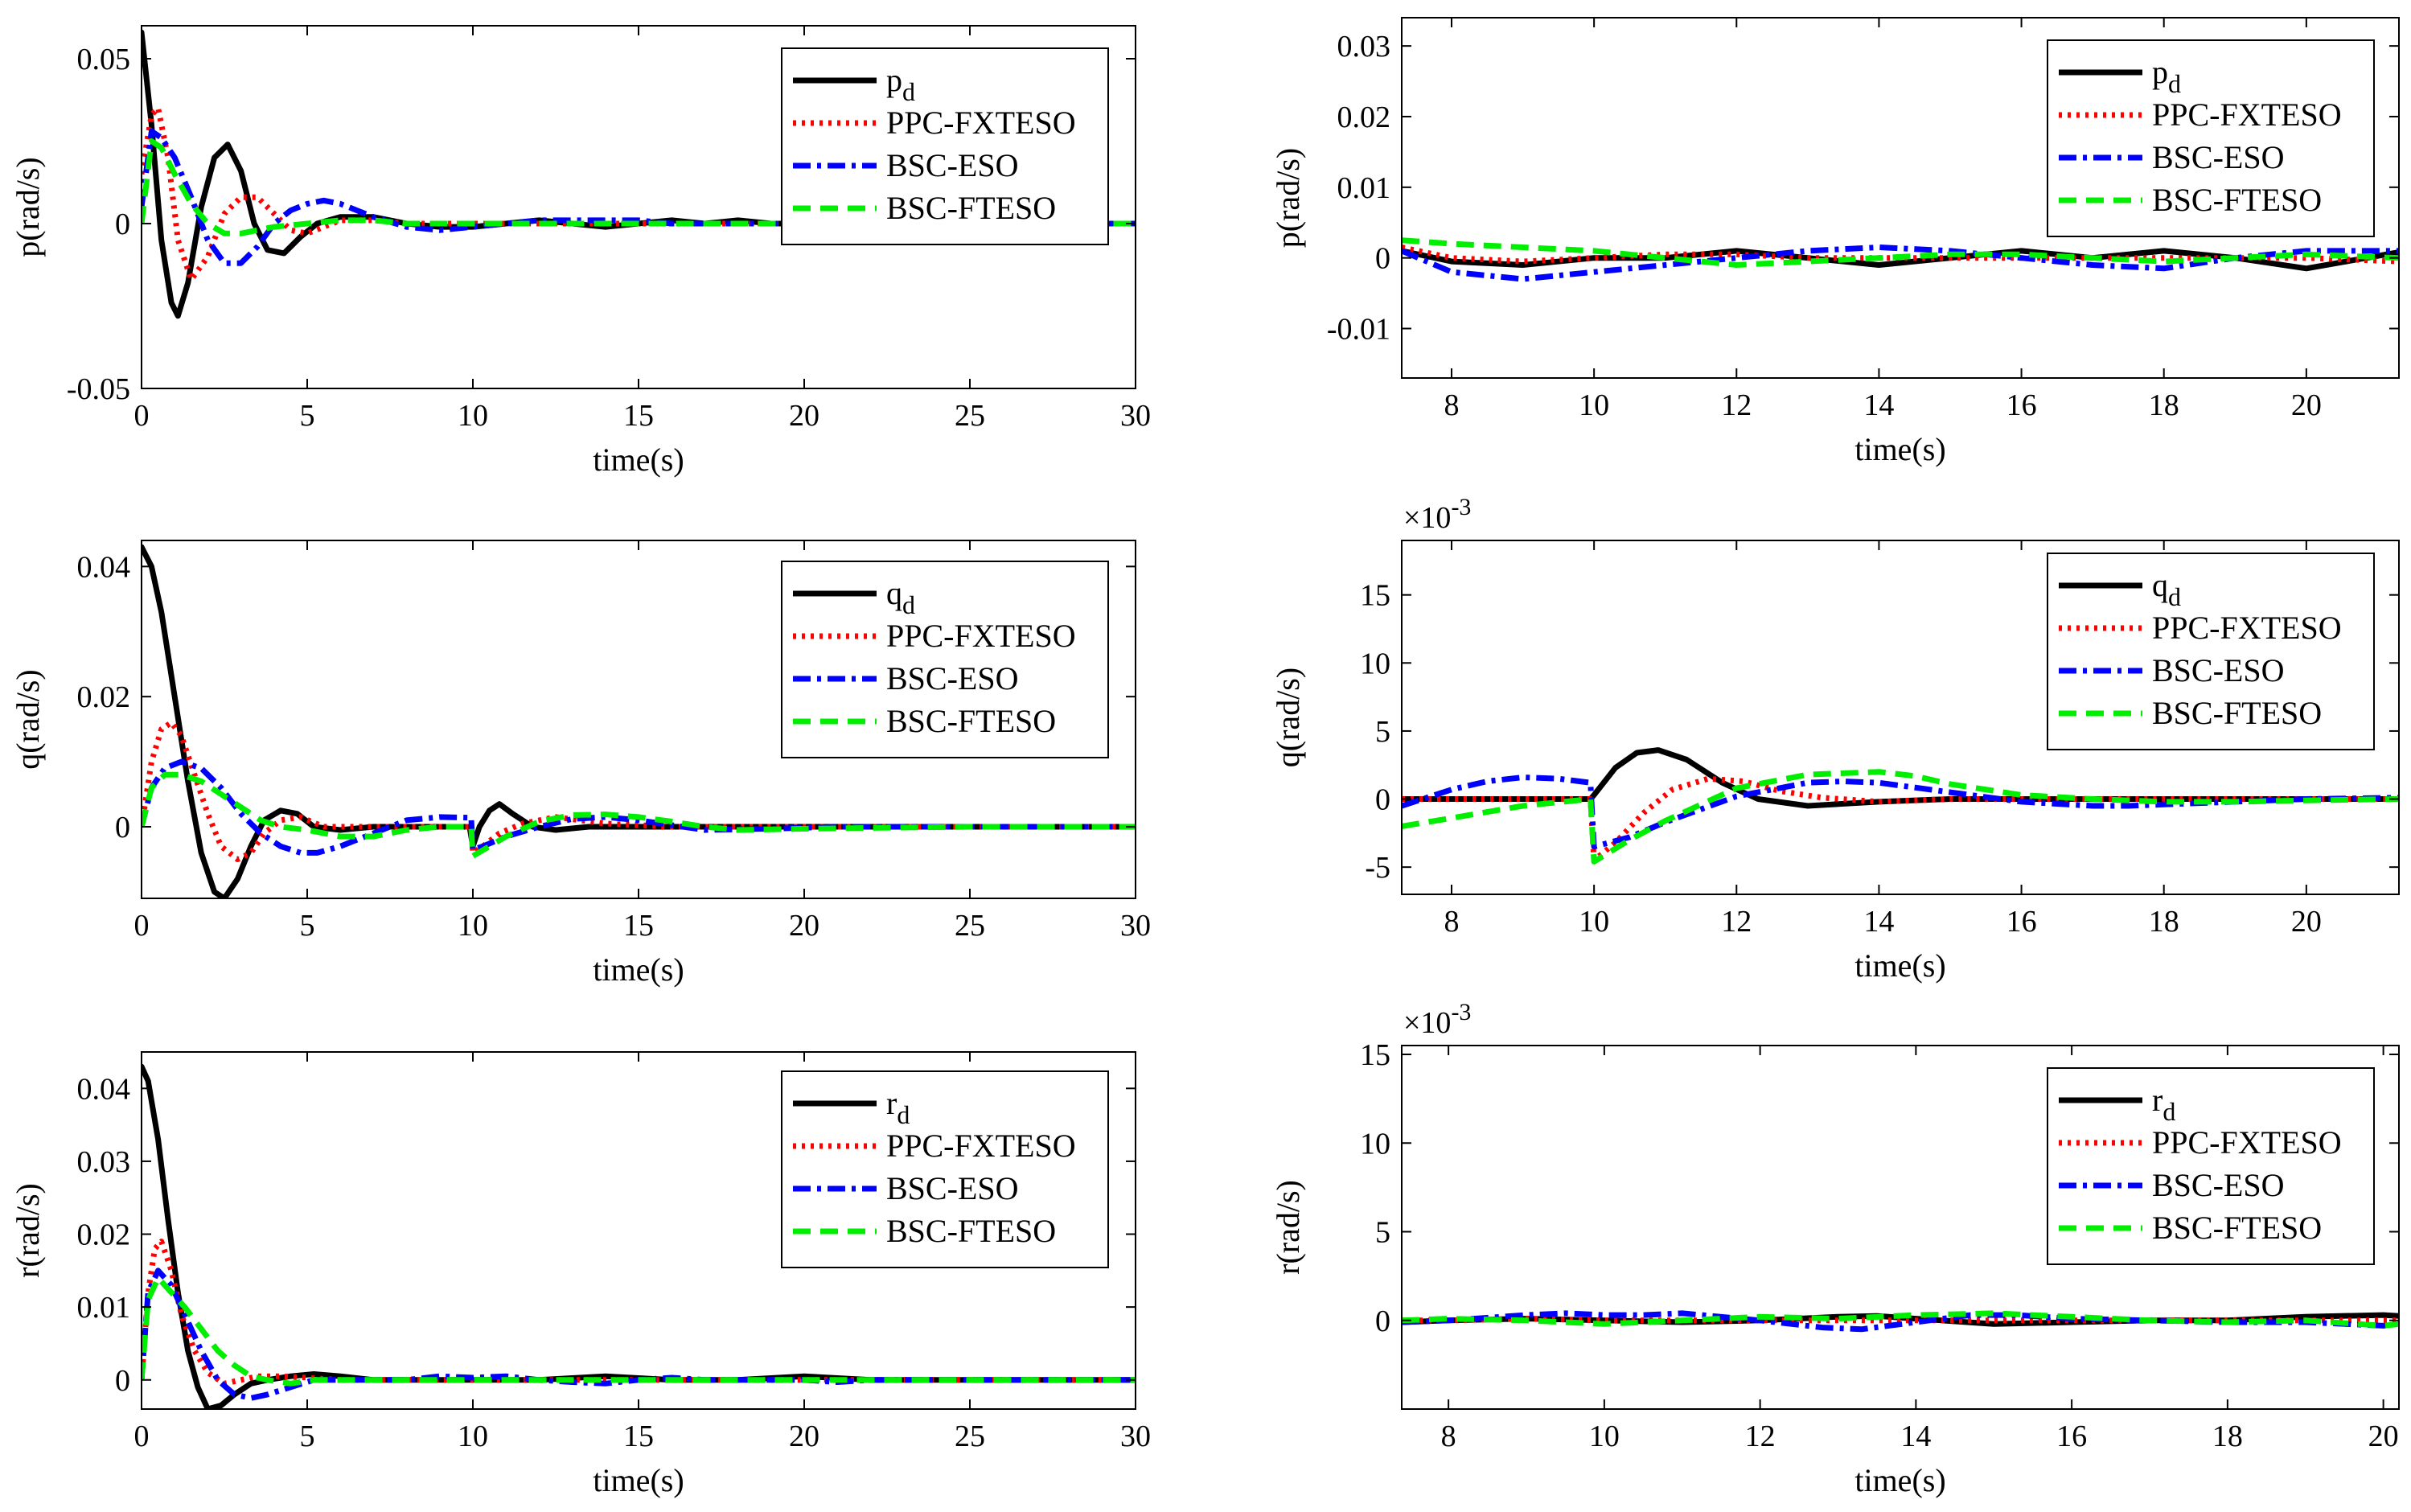  What do you see at coordinates (1437, 1020) in the screenshot?
I see `y-multiplier: ×10⁻³` at bounding box center [1437, 1020].